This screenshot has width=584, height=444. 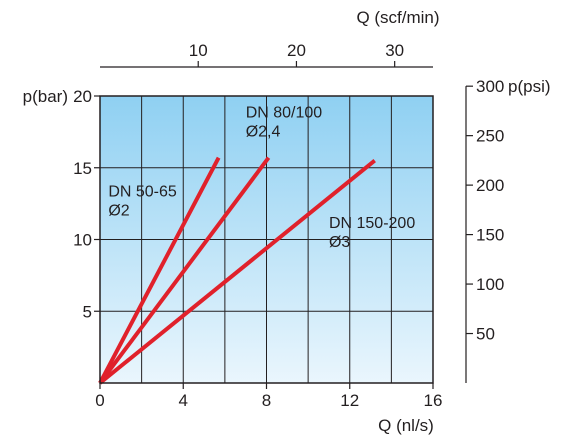 What do you see at coordinates (266, 400) in the screenshot?
I see `x-tick-label: 8` at bounding box center [266, 400].